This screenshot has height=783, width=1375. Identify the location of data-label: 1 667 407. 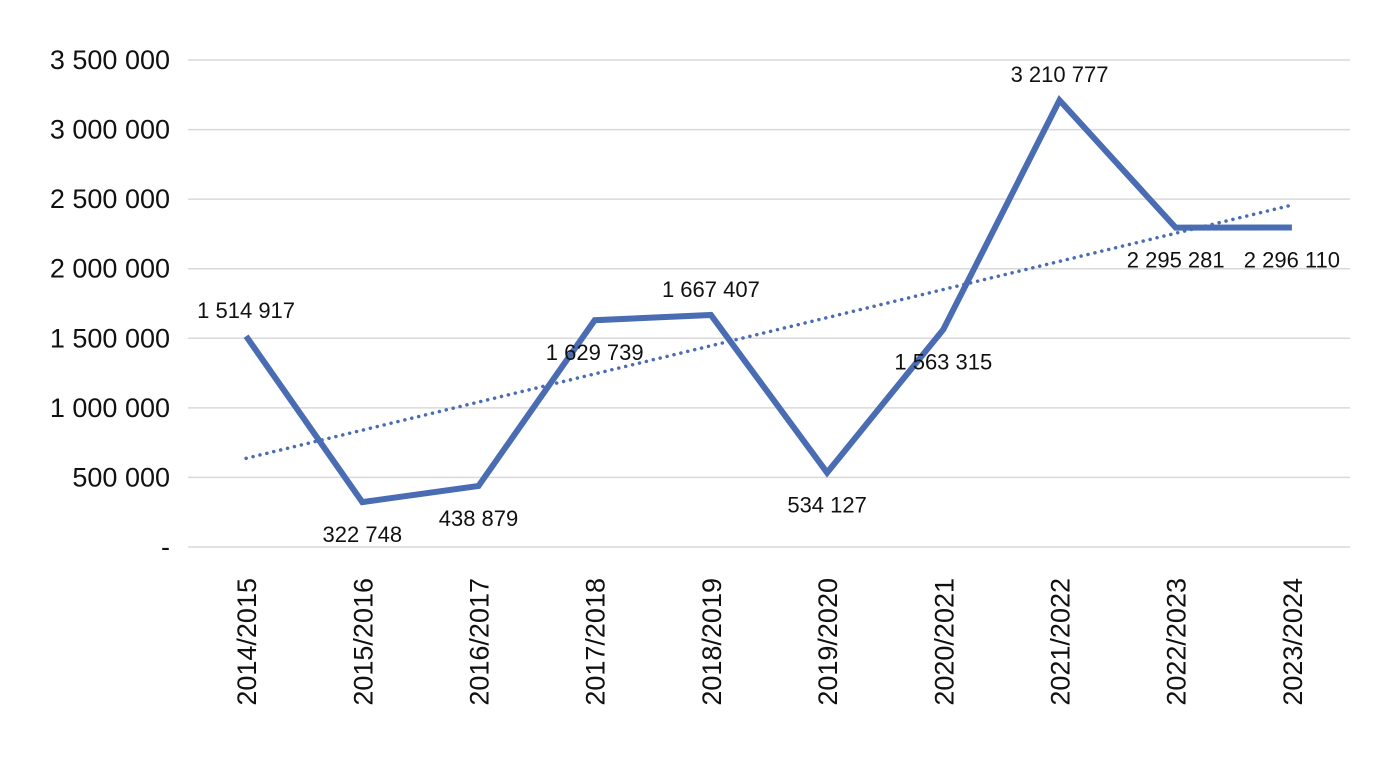
(711, 289).